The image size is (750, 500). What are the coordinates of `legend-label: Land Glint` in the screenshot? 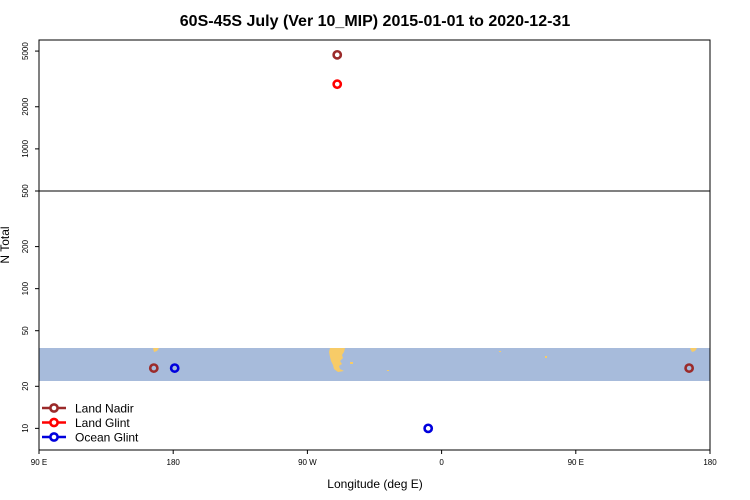 It's located at (102, 423).